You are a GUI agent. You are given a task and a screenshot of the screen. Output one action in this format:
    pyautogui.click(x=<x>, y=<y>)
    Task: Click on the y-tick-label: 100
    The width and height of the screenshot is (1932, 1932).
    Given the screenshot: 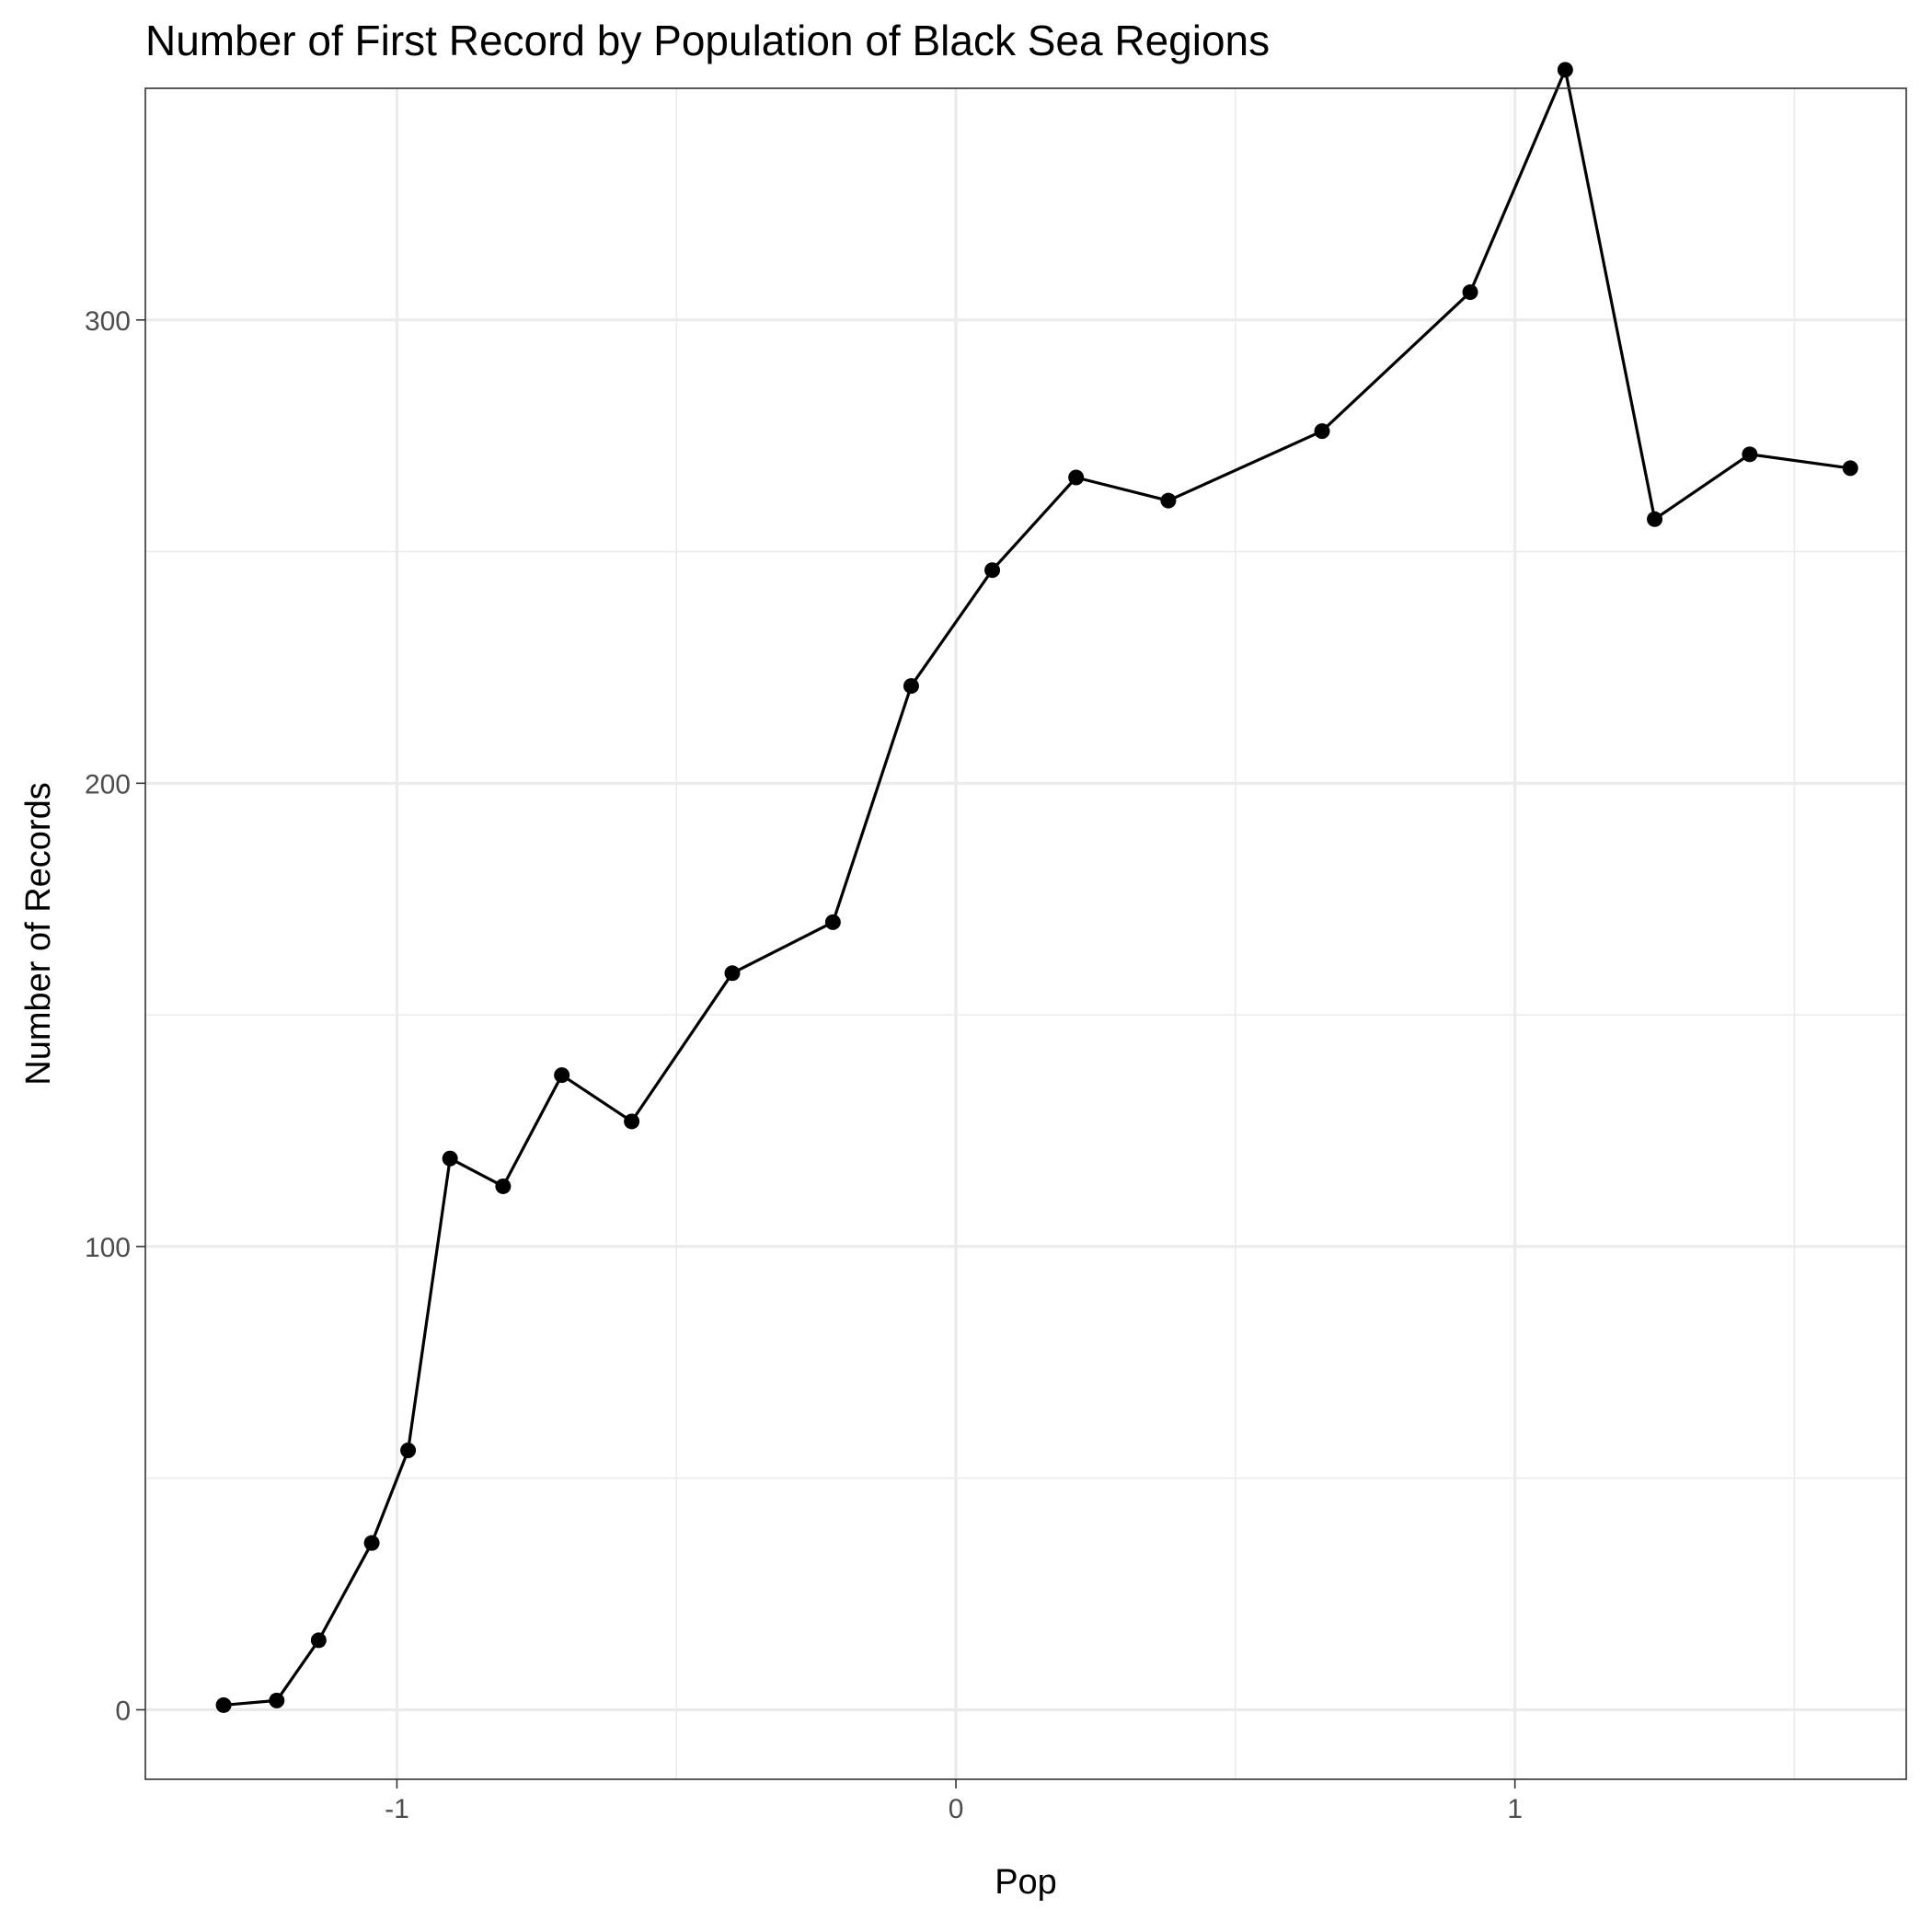 What is the action you would take?
    pyautogui.click(x=108, y=1248)
    